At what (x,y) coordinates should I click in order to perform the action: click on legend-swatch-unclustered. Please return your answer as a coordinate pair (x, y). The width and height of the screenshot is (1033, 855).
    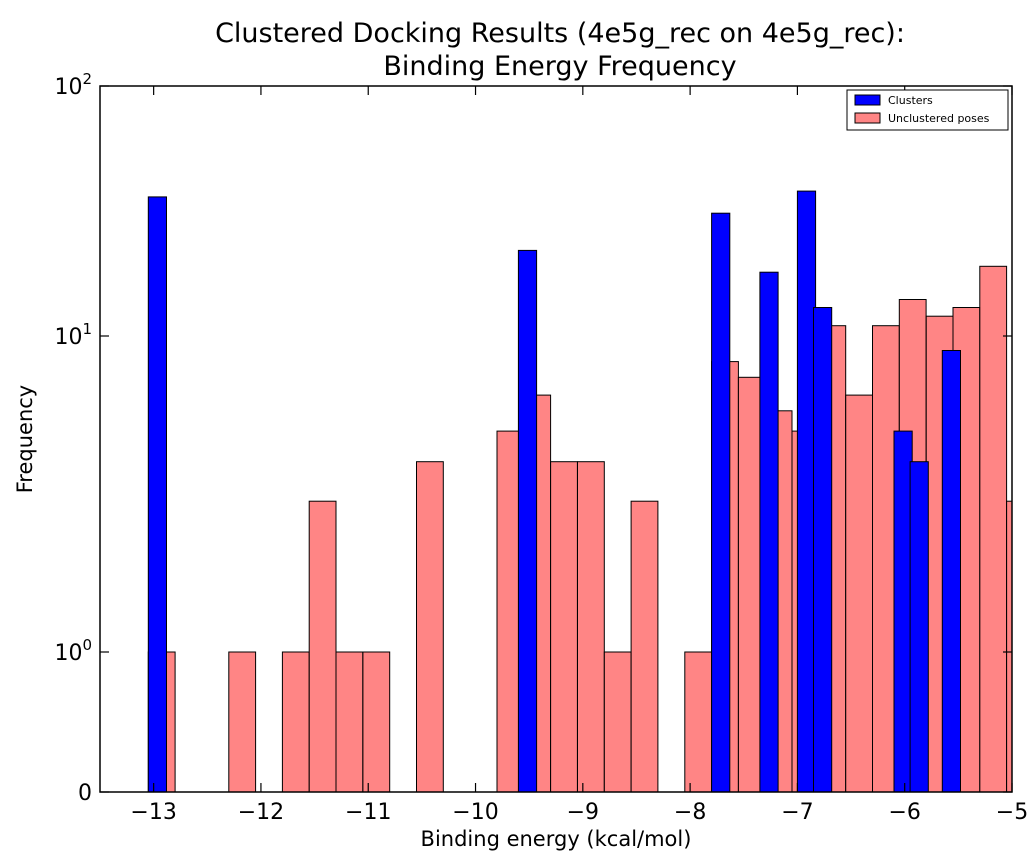
    Looking at the image, I should click on (867, 118).